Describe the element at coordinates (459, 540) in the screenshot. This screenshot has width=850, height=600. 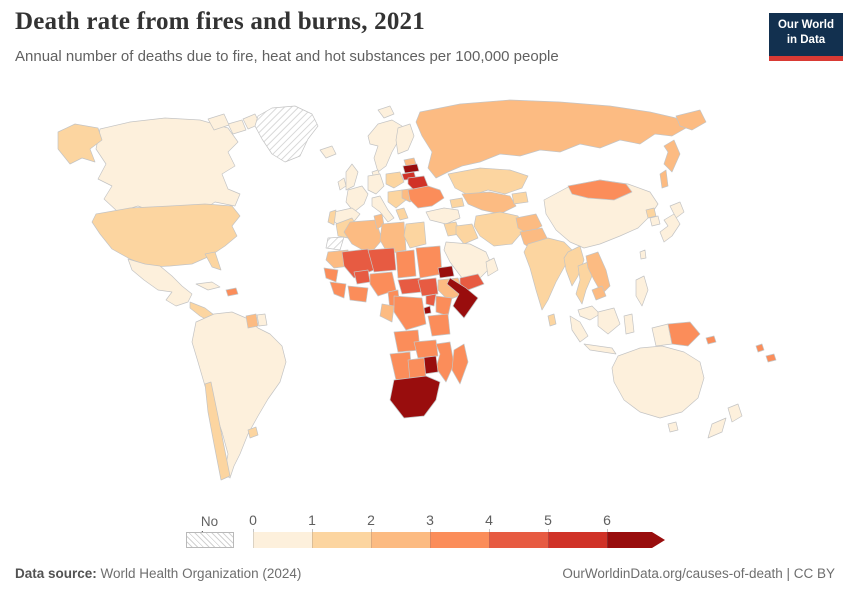
I see `legend-bin-3–4` at that location.